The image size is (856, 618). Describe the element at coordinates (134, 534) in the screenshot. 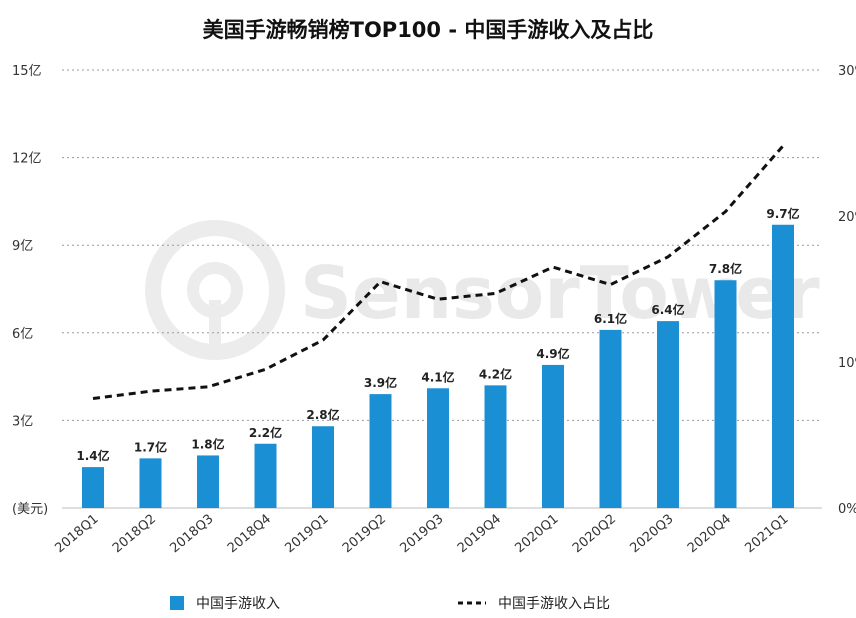

I see `x-tick-label: 2018Q2` at that location.